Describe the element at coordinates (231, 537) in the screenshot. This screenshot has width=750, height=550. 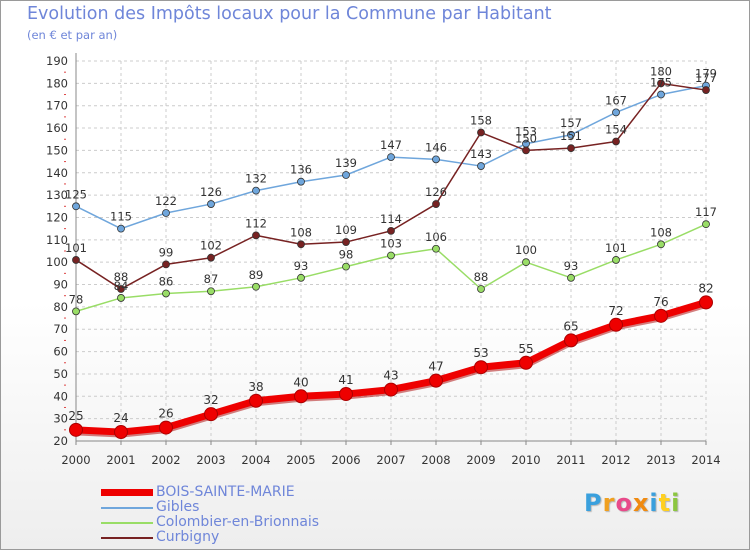
I see `legend-item: Curbigny` at that location.